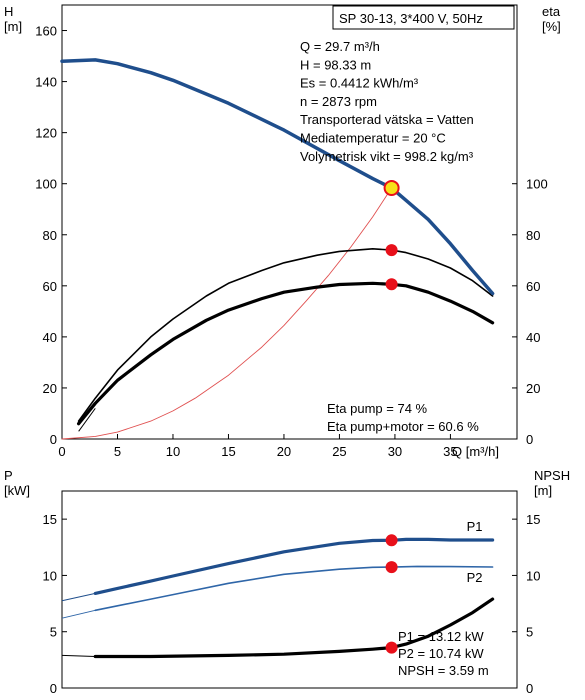  Describe the element at coordinates (533, 575) in the screenshot. I see `y-tick-label-right-1-2: 10` at that location.